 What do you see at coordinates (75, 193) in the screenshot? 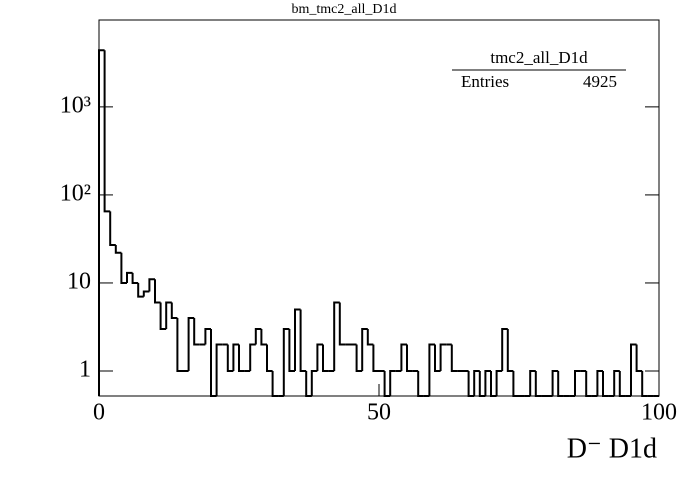
I see `y-tick-label: 10²` at bounding box center [75, 193].